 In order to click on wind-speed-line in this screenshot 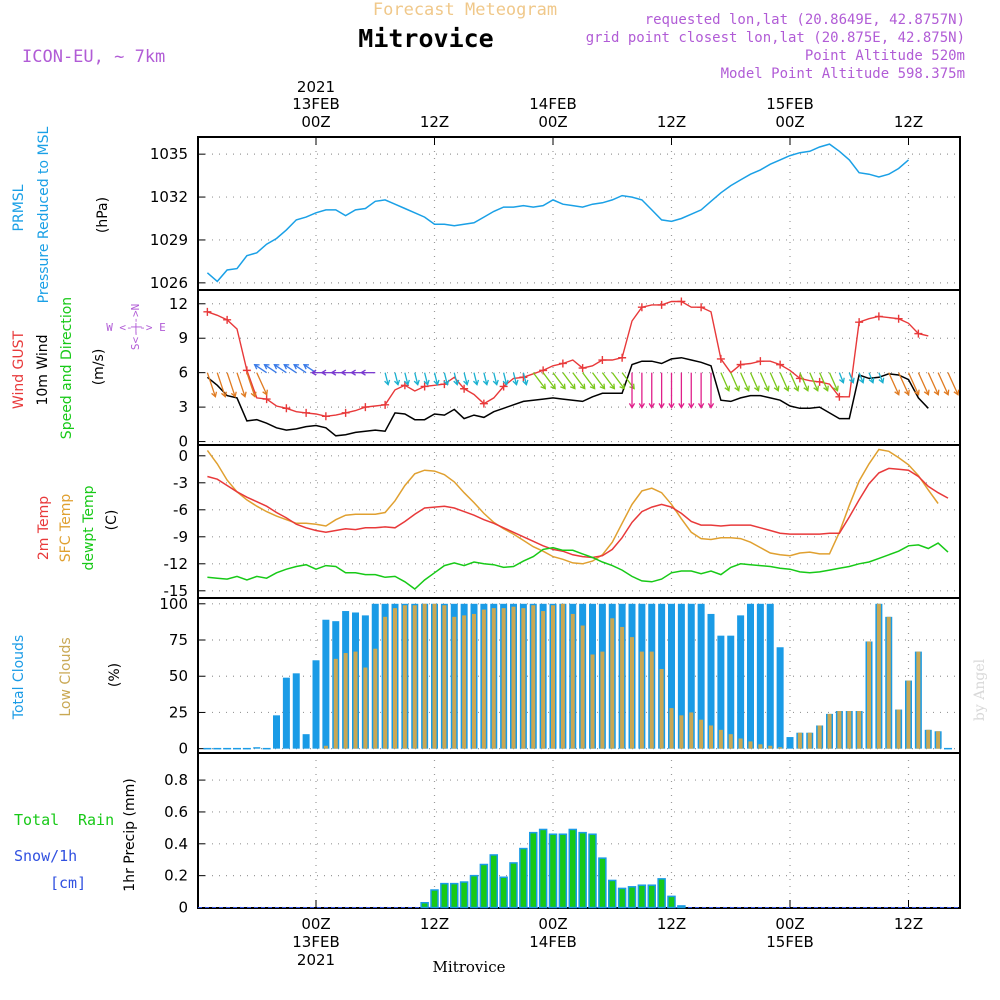, I will do `click(567, 396)`.